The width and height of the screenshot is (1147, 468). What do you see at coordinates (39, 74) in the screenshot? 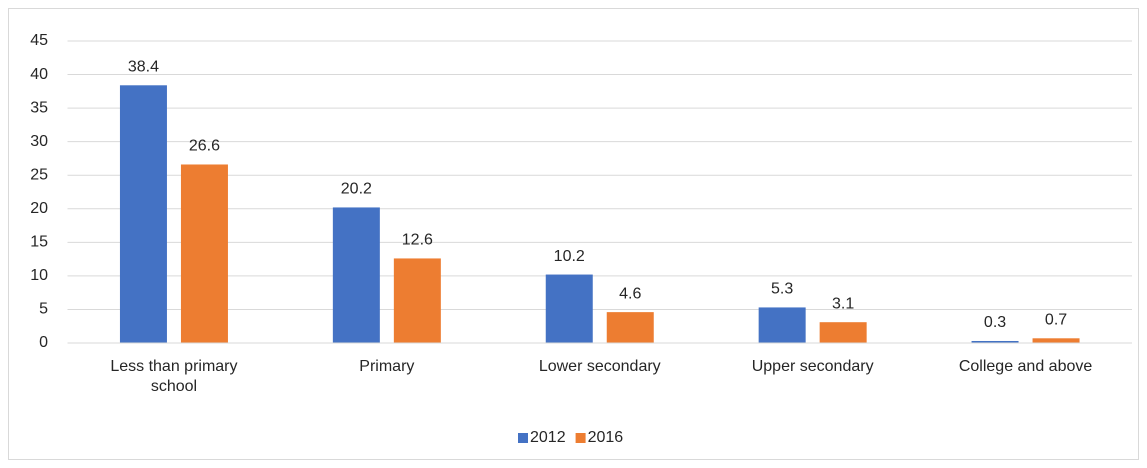
I see `y-tick-label: 40` at bounding box center [39, 74].